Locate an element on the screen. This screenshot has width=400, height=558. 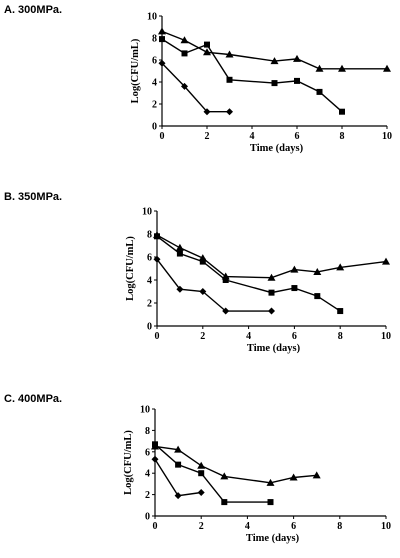
panel-title: B. 350MPa. is located at coordinates (33, 197).